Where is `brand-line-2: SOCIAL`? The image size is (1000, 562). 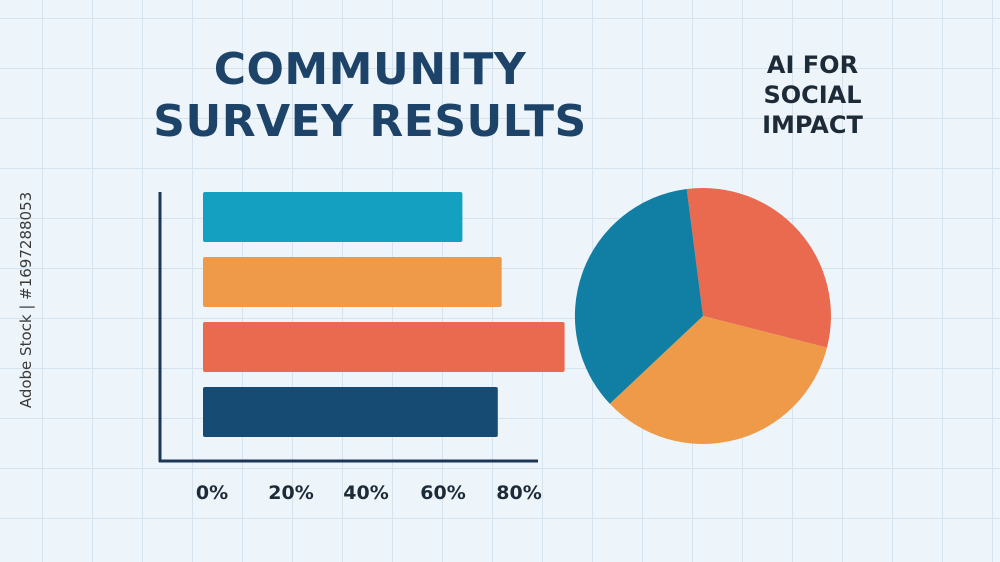 brand-line-2: SOCIAL is located at coordinates (812, 95).